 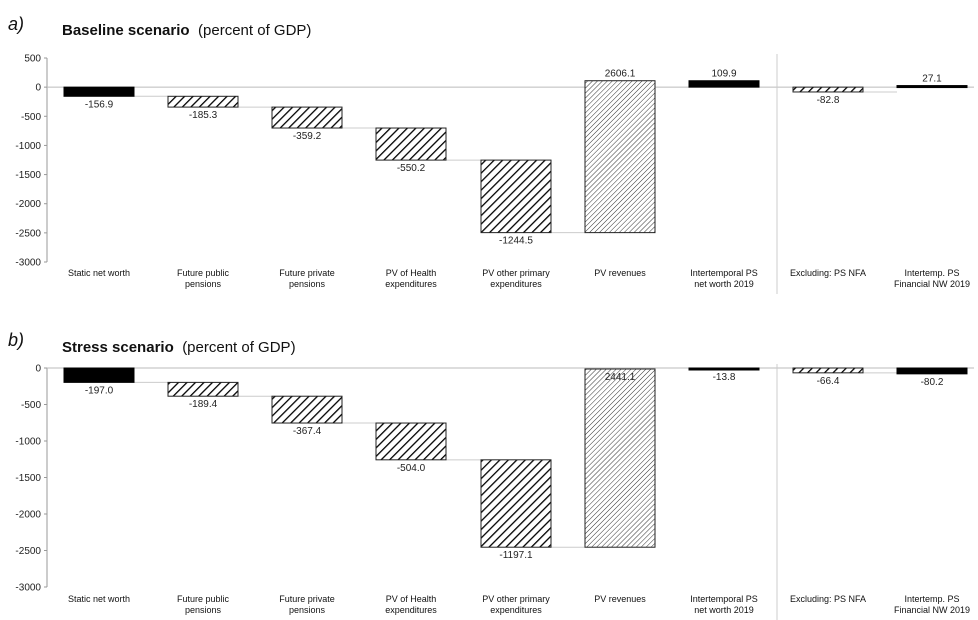 I want to click on value-label: -80.2, so click(x=932, y=382).